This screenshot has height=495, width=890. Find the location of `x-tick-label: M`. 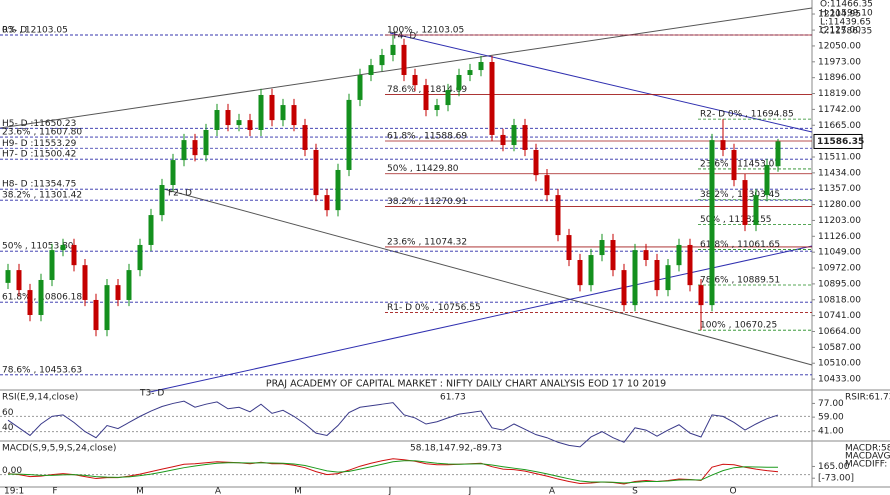

x-tick-label: M is located at coordinates (140, 491).